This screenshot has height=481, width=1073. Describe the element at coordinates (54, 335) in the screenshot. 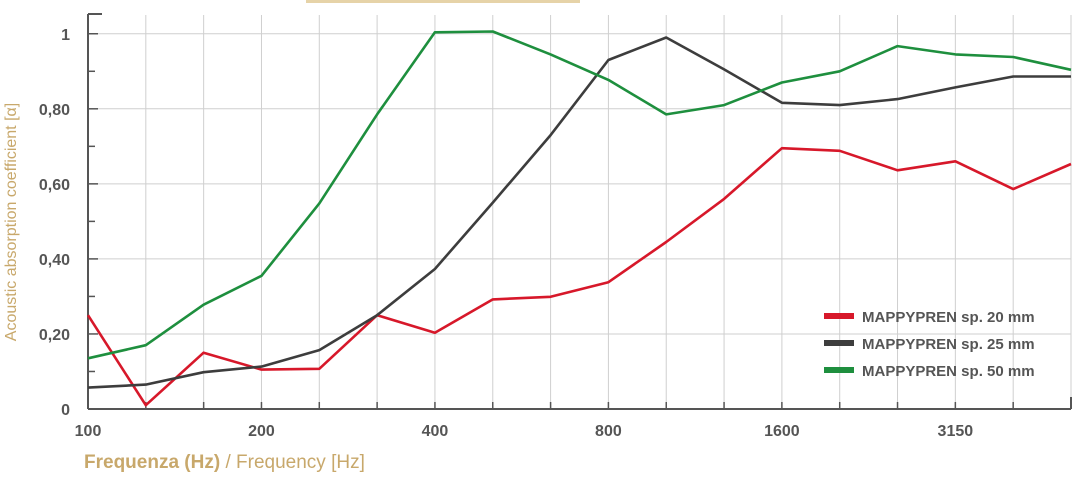

I see `y-tick-label: 0,20` at that location.